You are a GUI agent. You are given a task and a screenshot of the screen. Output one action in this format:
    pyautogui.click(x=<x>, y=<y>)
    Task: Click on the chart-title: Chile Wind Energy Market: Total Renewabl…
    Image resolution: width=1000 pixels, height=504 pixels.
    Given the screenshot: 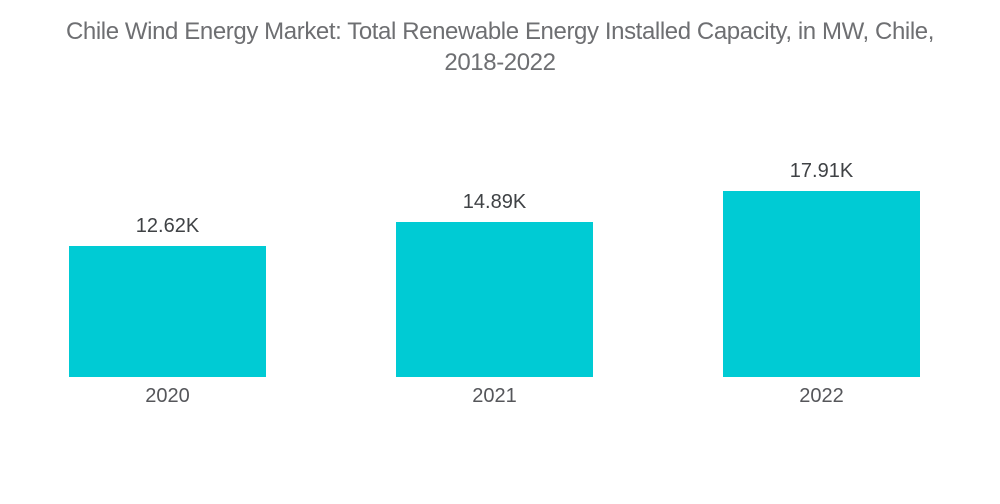 What is the action you would take?
    pyautogui.click(x=500, y=47)
    